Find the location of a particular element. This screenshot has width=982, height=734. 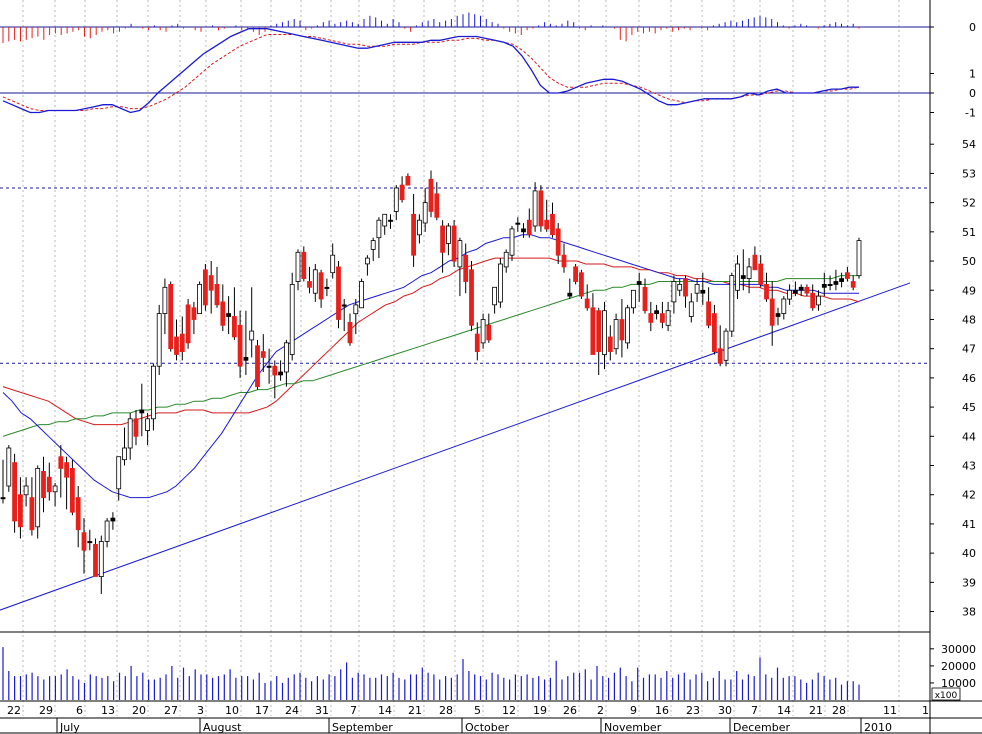

x-tick-label-25: 14 is located at coordinates (784, 710).